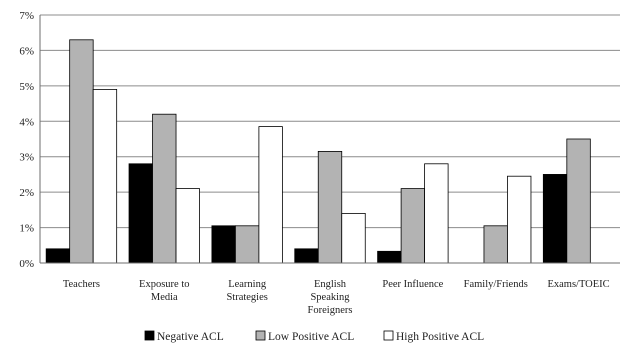  I want to click on legend-label: Negative ACL, so click(190, 337).